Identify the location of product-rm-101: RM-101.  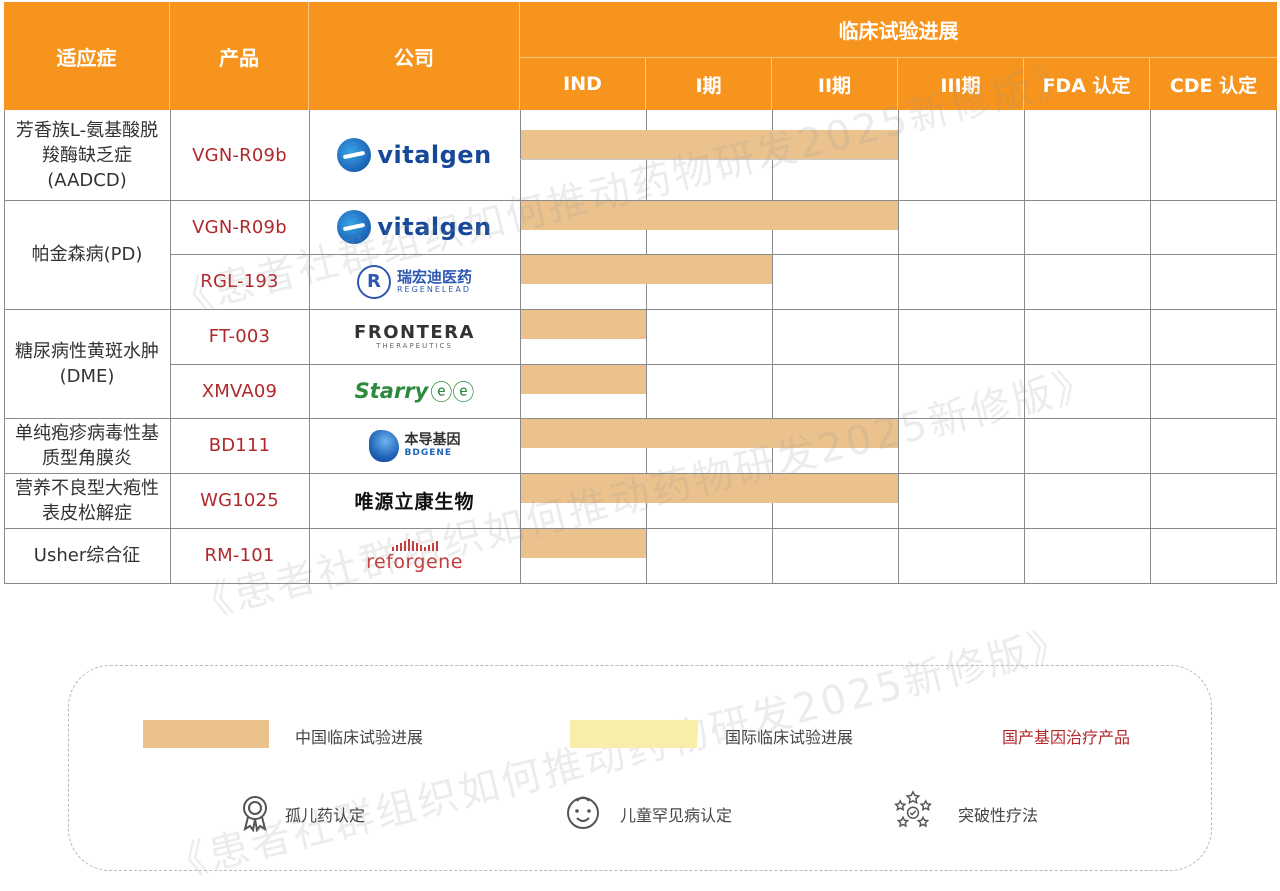
(239, 555).